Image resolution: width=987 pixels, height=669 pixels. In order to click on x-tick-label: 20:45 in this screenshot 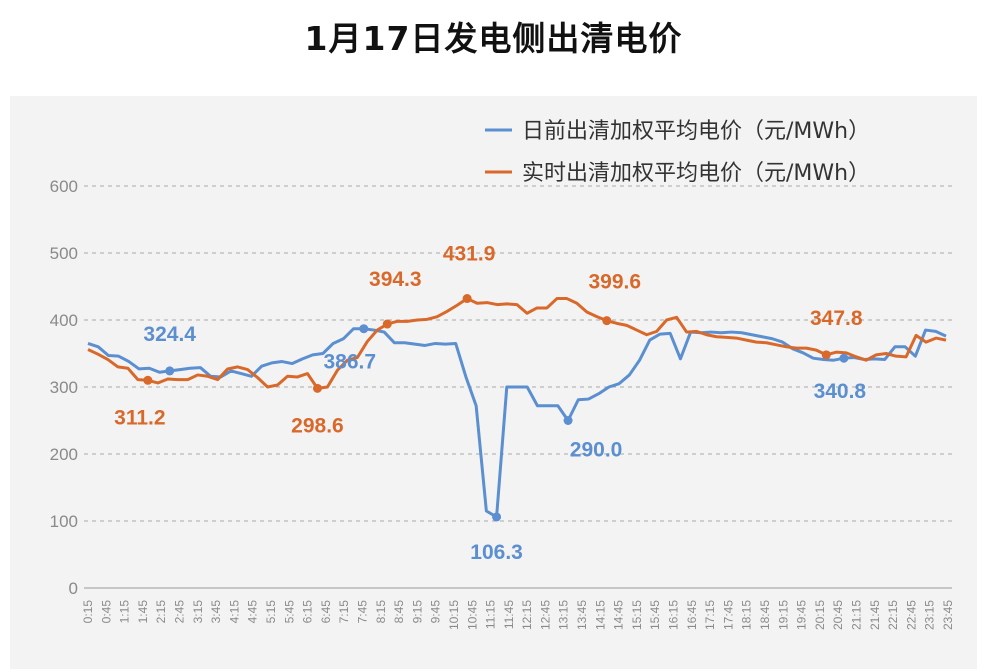, I will do `click(838, 615)`.